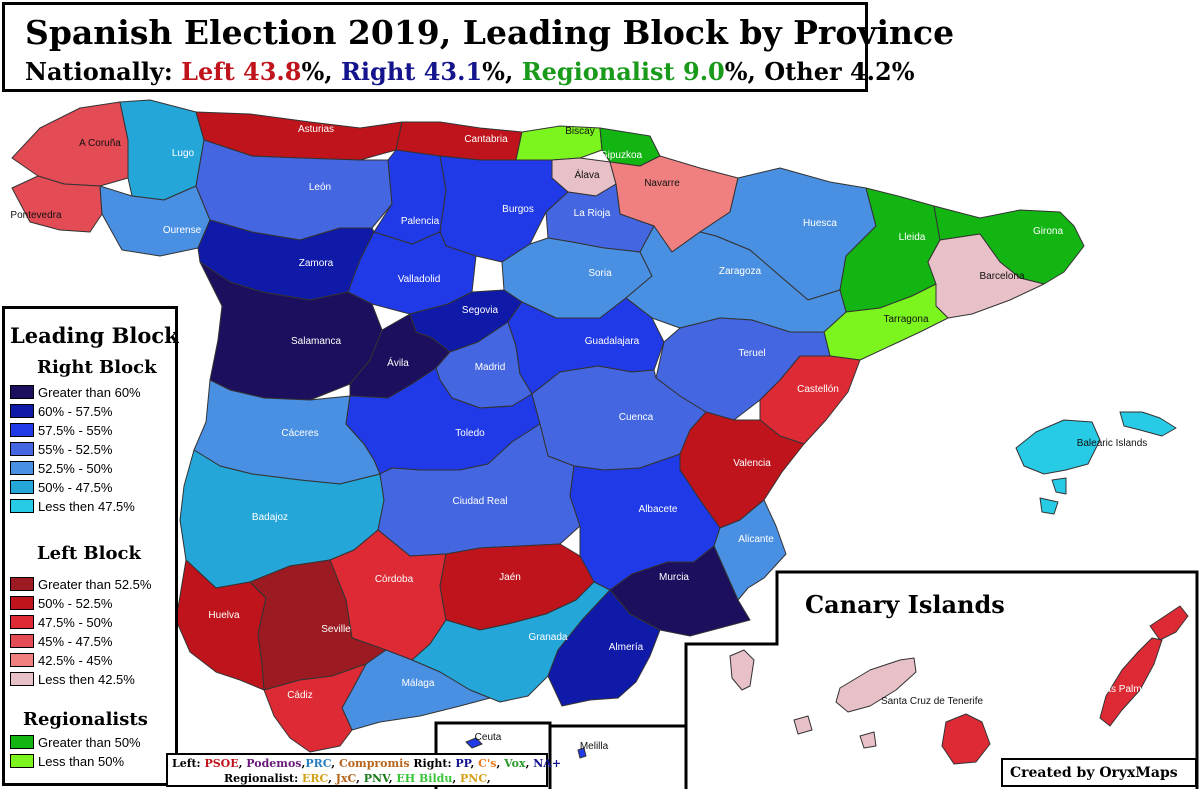 The height and width of the screenshot is (789, 1200). Describe the element at coordinates (61, 603) in the screenshot. I see `legend-left-row: 50% - 52.5%` at that location.